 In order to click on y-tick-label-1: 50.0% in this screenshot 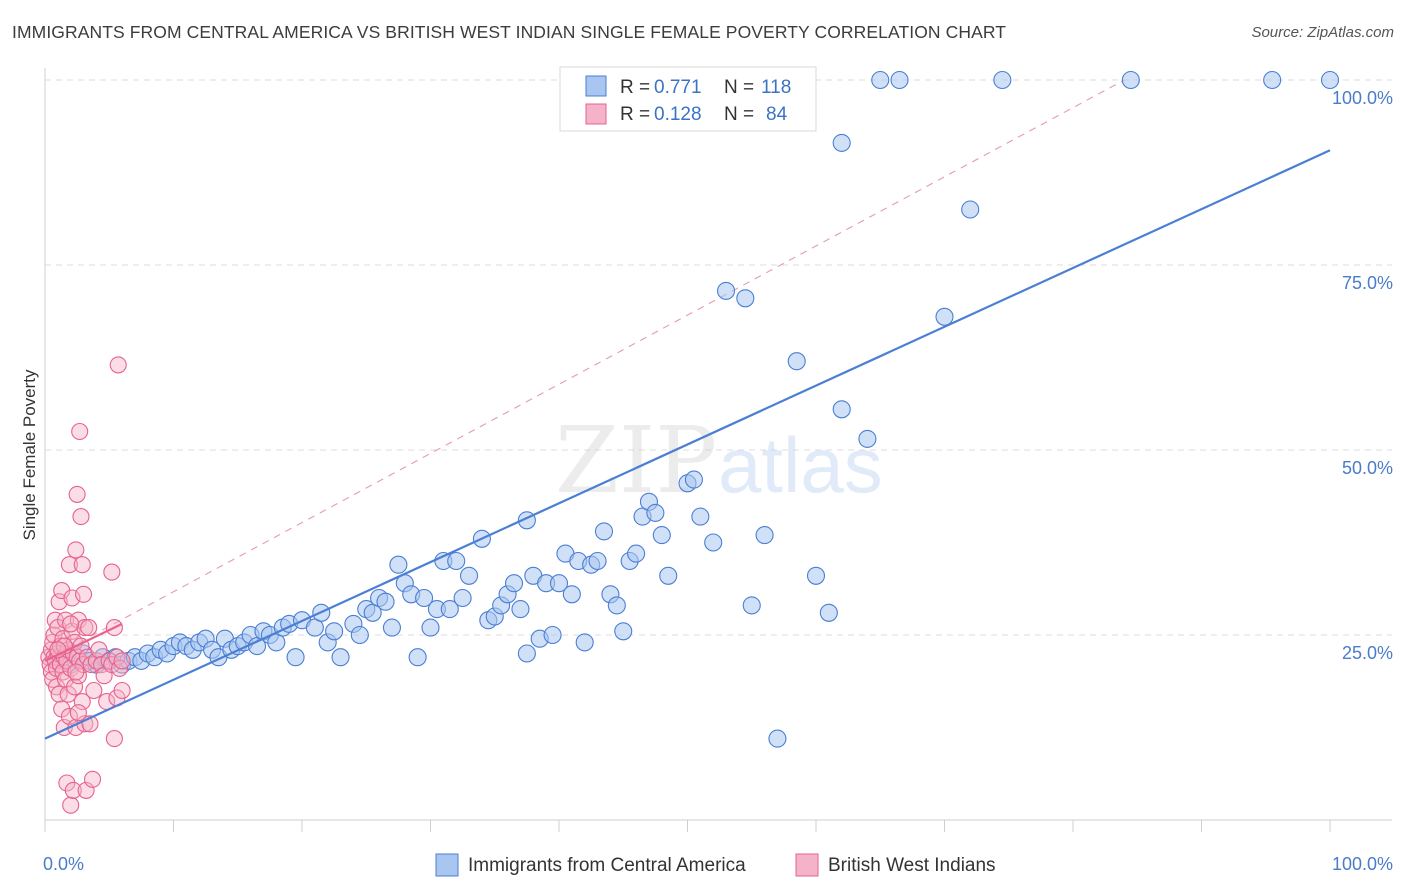, I will do `click(1367, 468)`.